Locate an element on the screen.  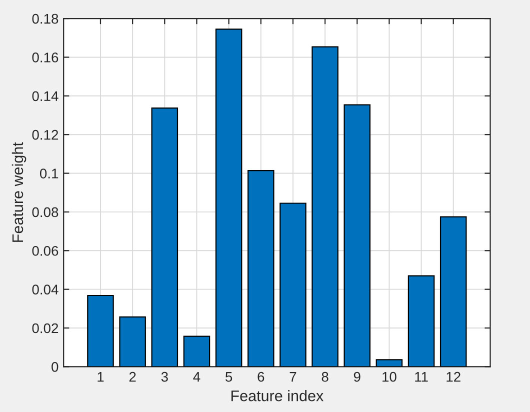
y-tick-label: 0 is located at coordinates (55, 367).